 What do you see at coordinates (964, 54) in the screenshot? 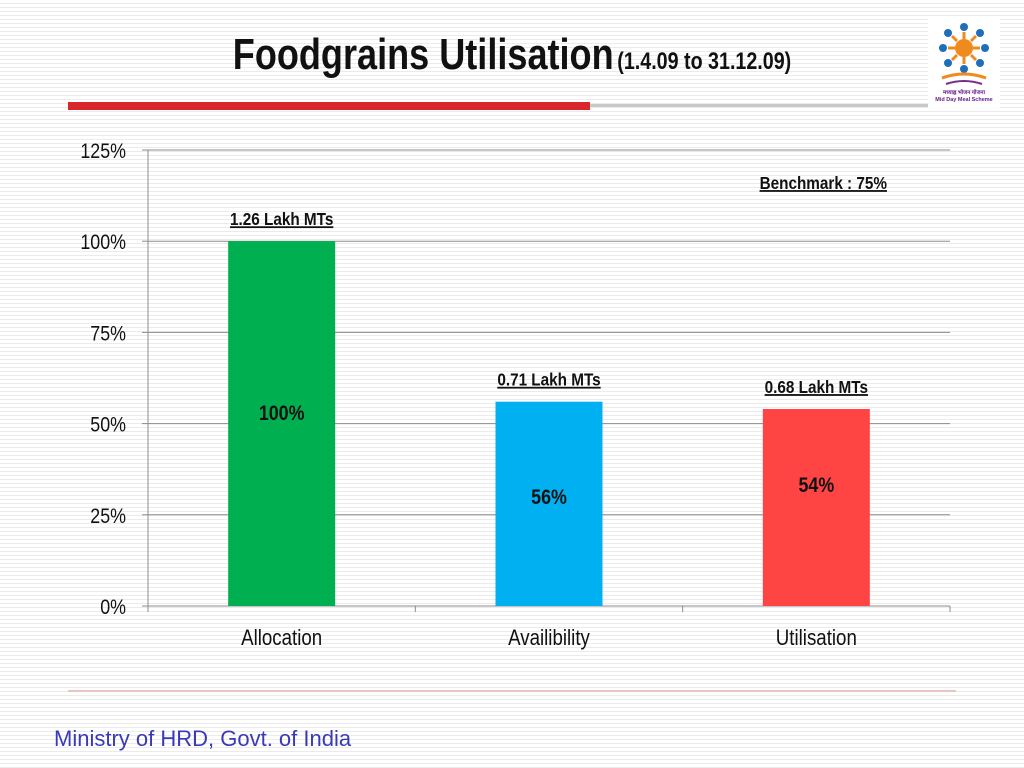
I see `logo-emblem` at bounding box center [964, 54].